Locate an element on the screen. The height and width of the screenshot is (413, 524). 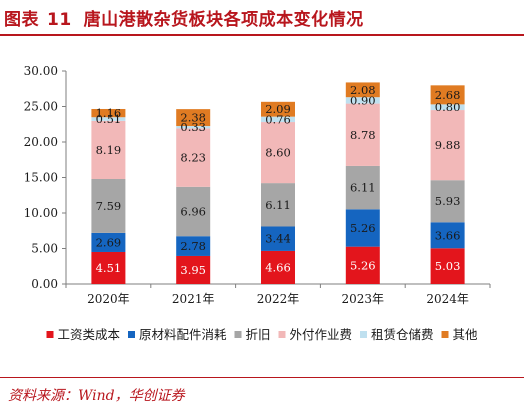
y-axis: 0.00 5.00 10.00 15.00 20.00 25.00 30.00 is located at coordinates (45, 177).